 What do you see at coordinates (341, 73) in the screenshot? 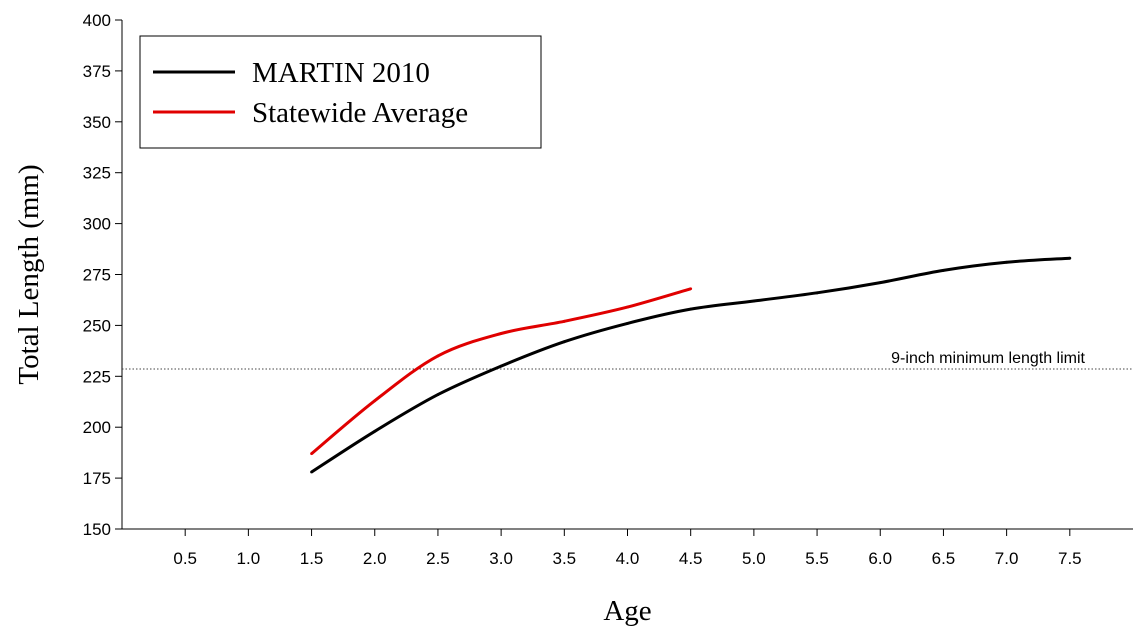
I see `legend-label: MARTIN 2010` at bounding box center [341, 73].